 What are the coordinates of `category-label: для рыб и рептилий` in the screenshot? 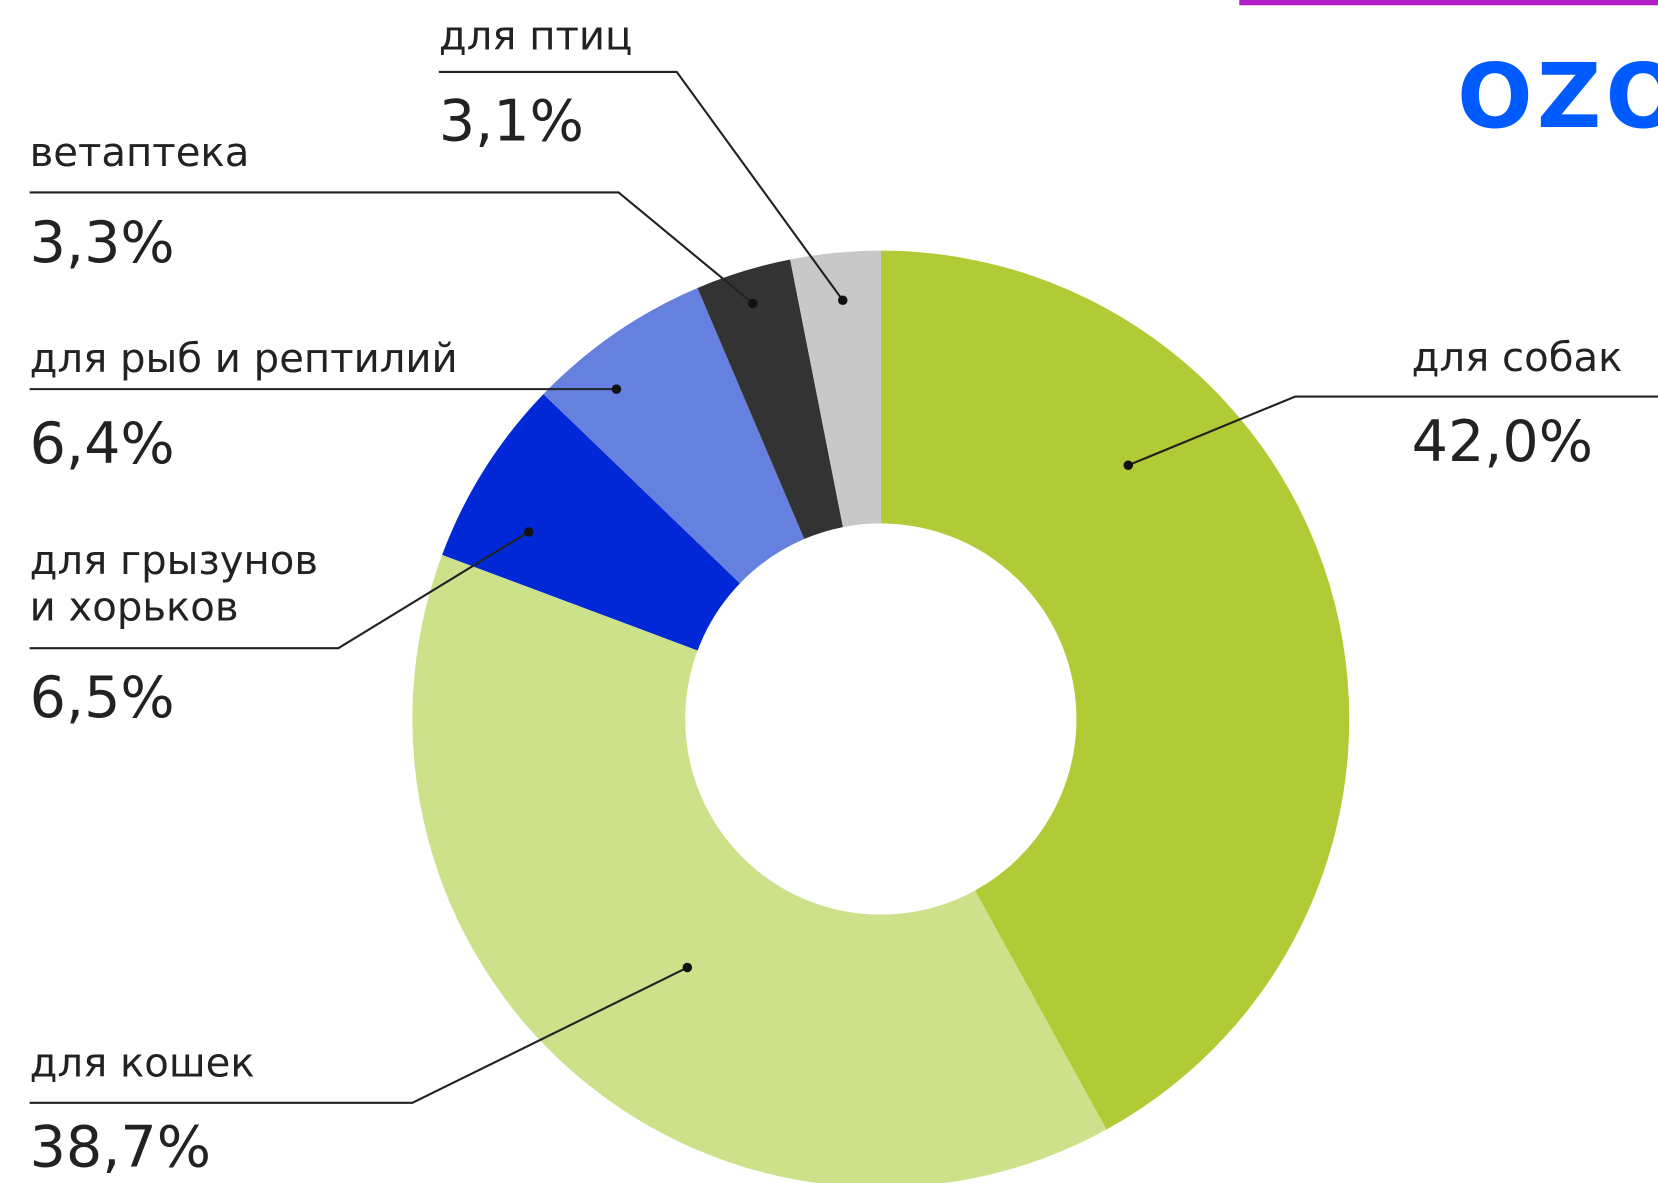 It's located at (243, 358).